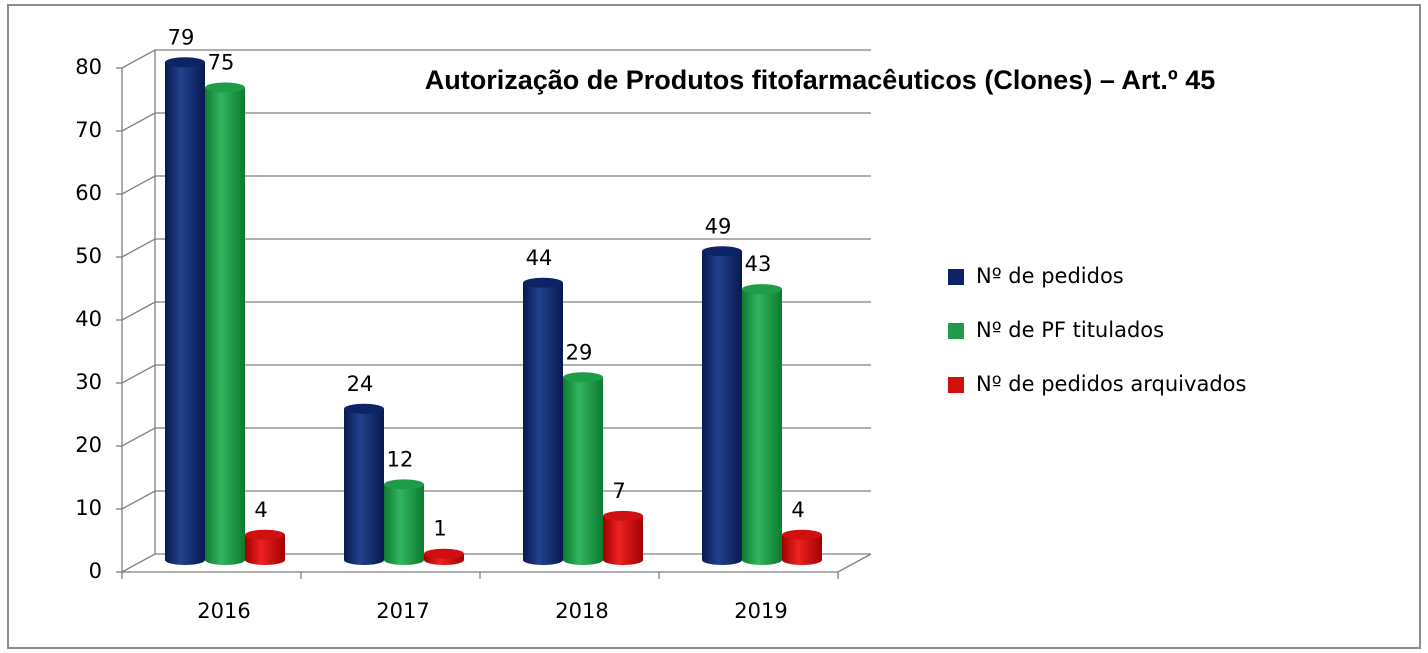 This screenshot has height=653, width=1428. What do you see at coordinates (579, 352) in the screenshot?
I see `data-label: 29` at bounding box center [579, 352].